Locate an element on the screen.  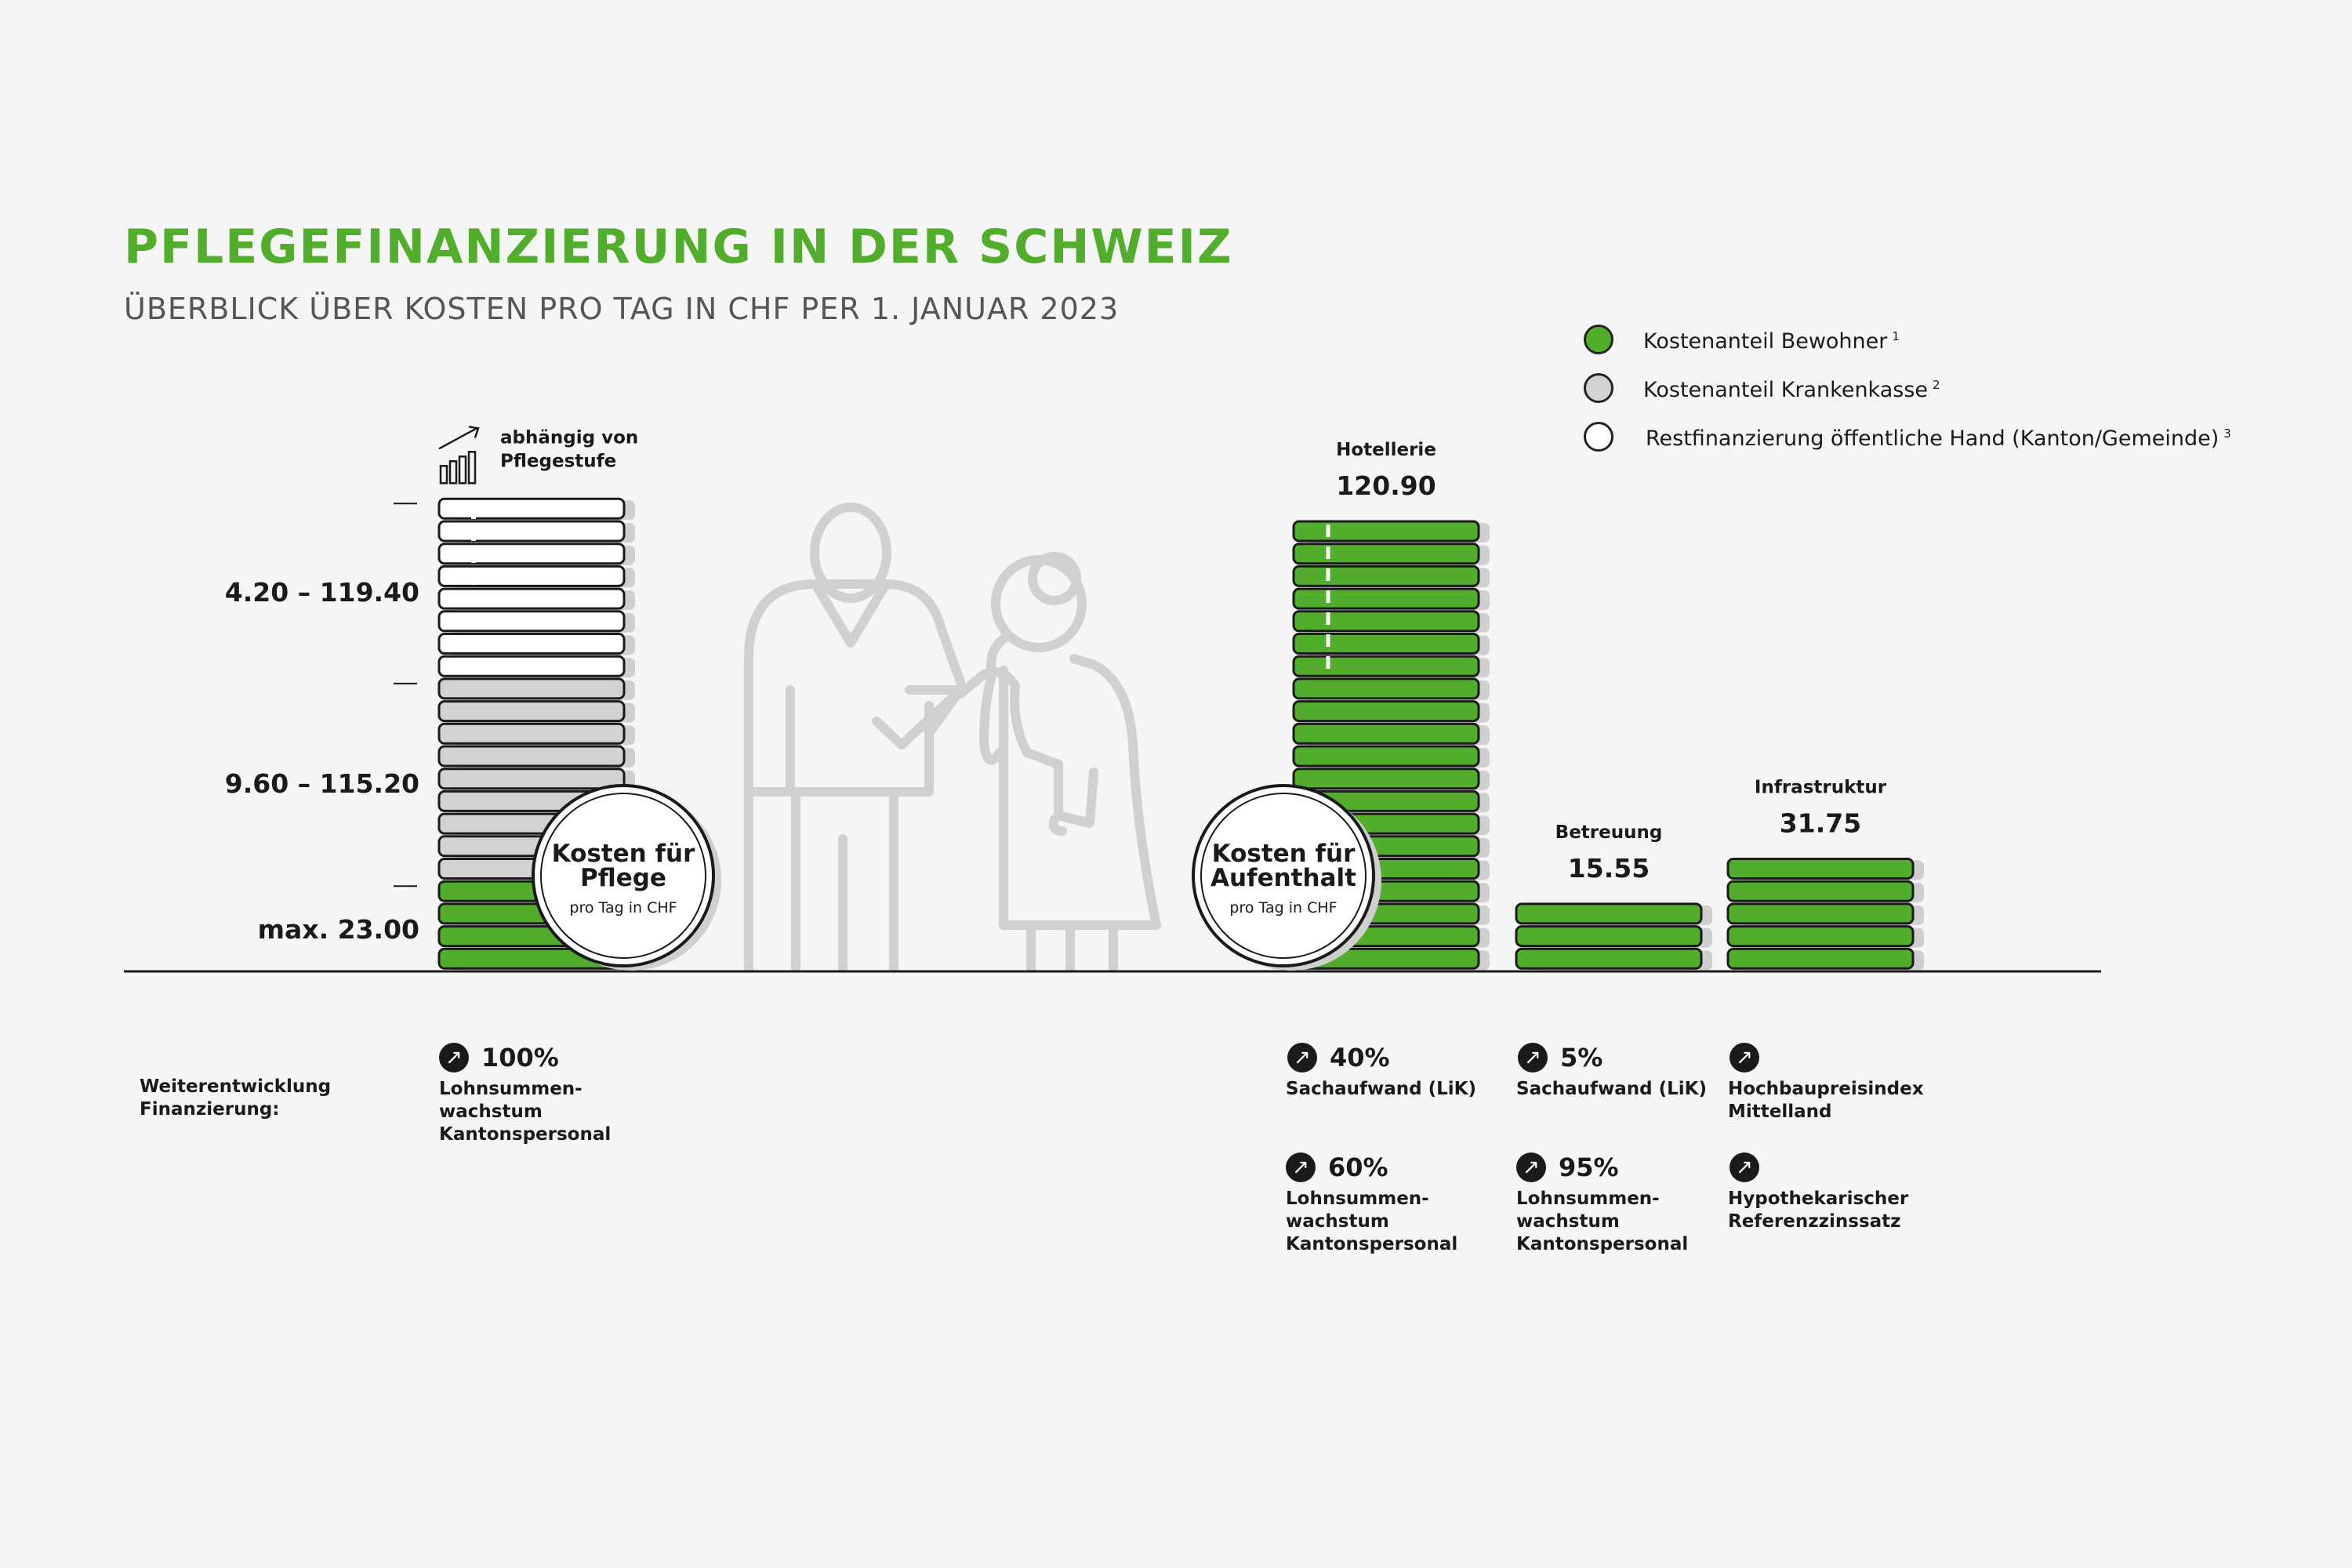
pflege-note-line-2: Pflegestufe is located at coordinates (558, 461).